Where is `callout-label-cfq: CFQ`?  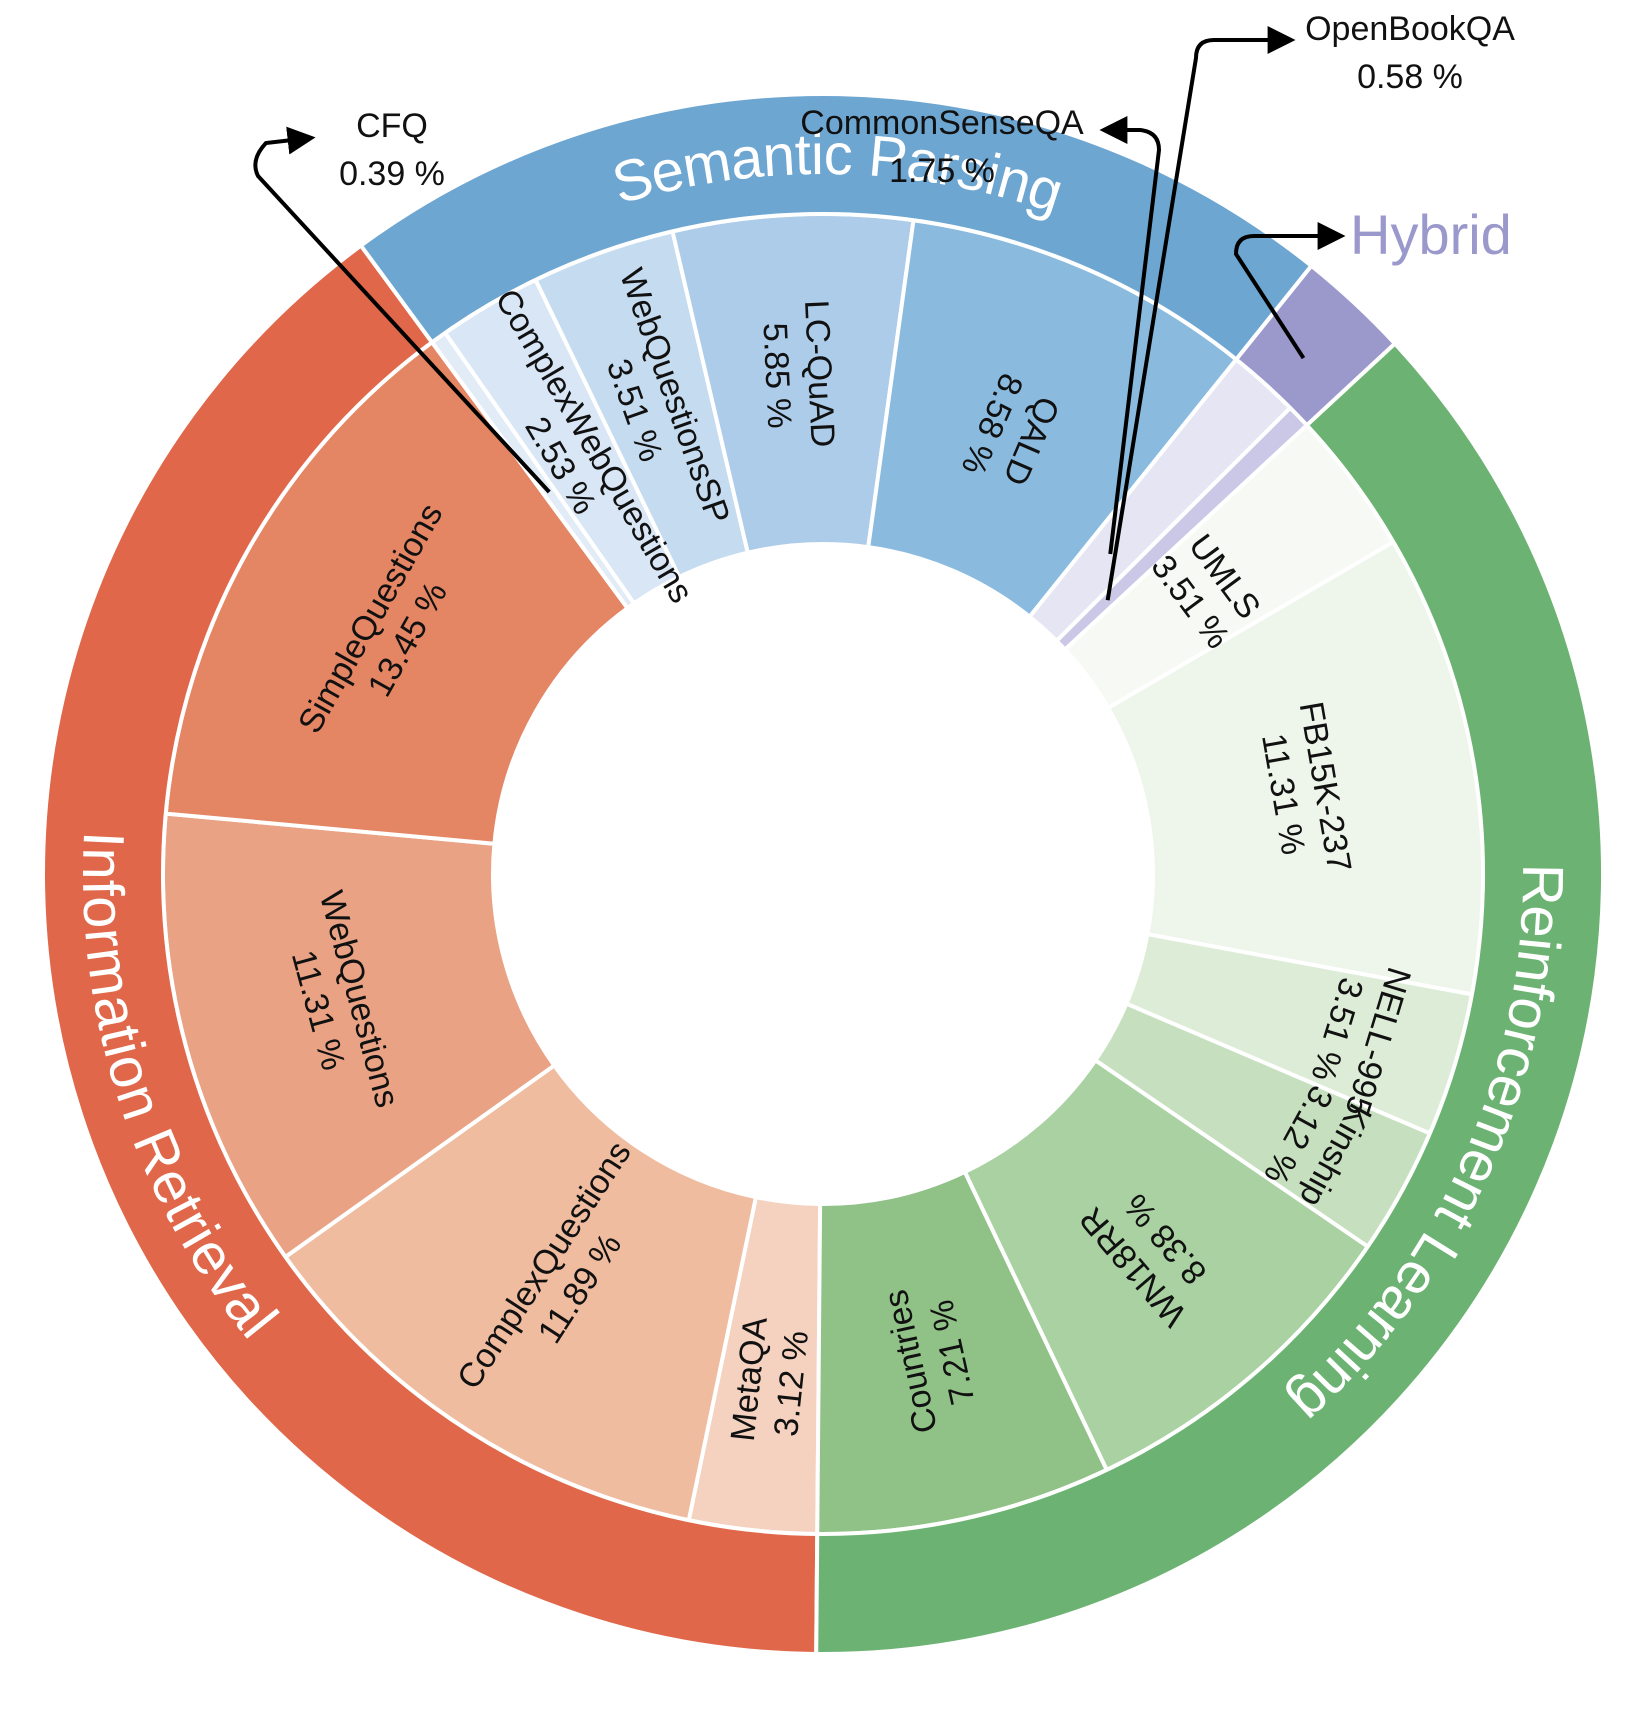
callout-label-cfq: CFQ is located at coordinates (392, 126).